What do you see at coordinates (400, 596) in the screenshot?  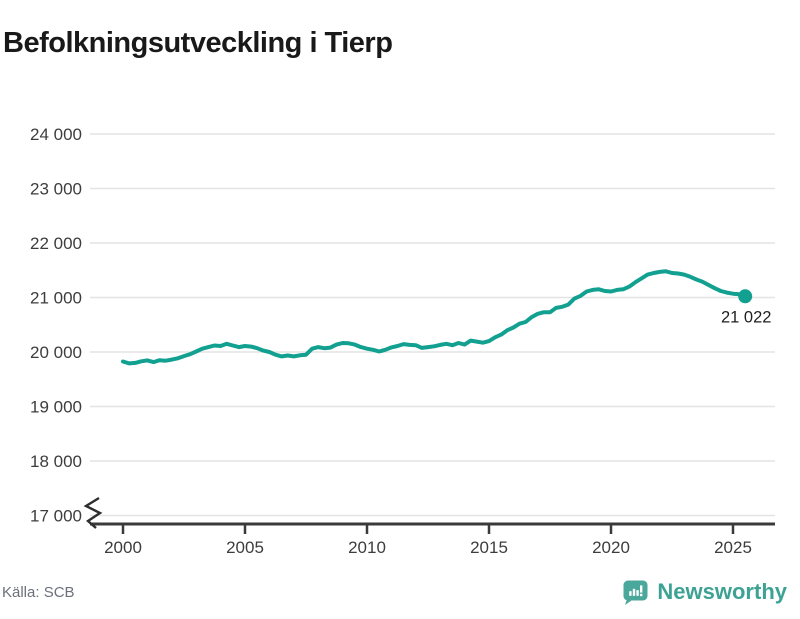 I see `chart-footer: Källa: SCB Newsworthy` at bounding box center [400, 596].